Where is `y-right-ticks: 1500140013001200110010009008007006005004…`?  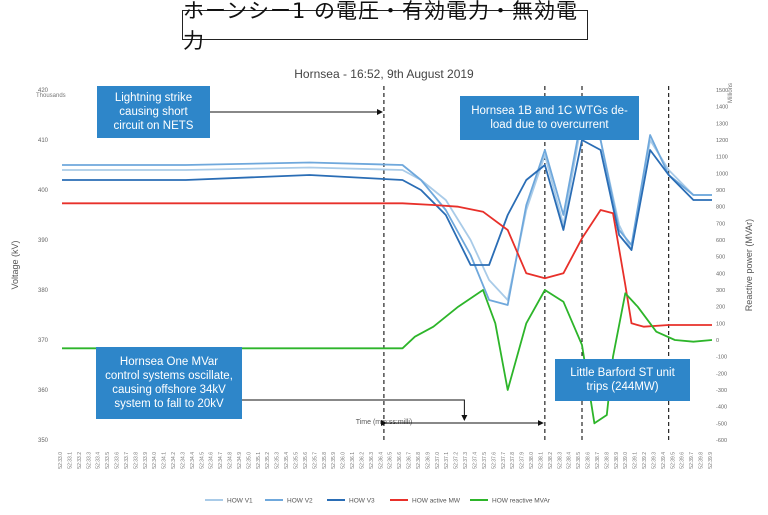 y-right-ticks: 1500140013001200110010009008007006005004… is located at coordinates (722, 266).